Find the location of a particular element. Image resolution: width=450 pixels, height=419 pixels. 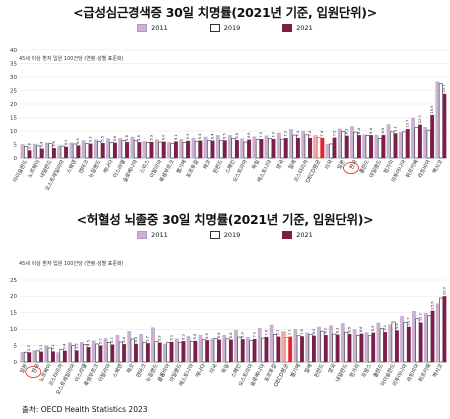

data-label: 7.5 is located at coordinates (334, 134).